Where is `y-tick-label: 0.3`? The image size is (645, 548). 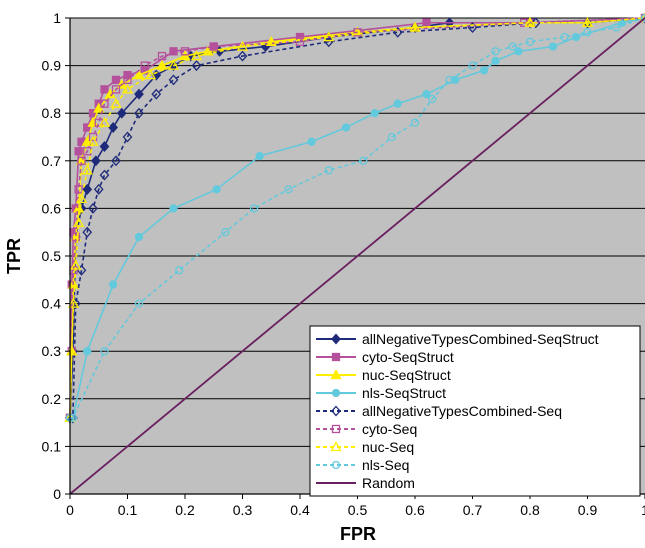 y-tick-label: 0.3 is located at coordinates (52, 351).